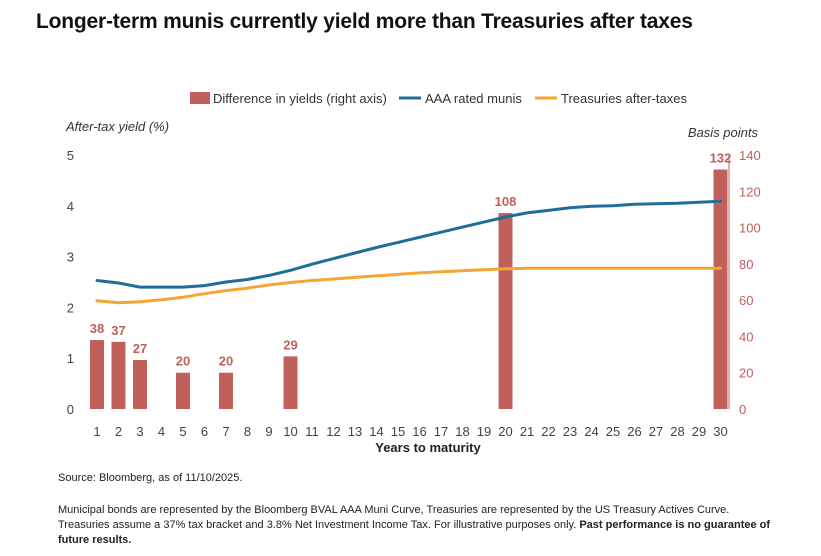 This screenshot has height=556, width=821. Describe the element at coordinates (699, 431) in the screenshot. I see `x-tick-label: 29` at that location.